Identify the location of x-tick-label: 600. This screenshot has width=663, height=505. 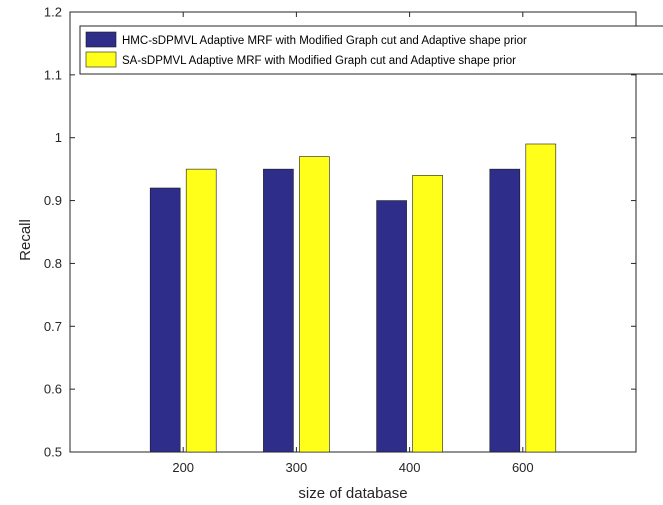
(523, 467).